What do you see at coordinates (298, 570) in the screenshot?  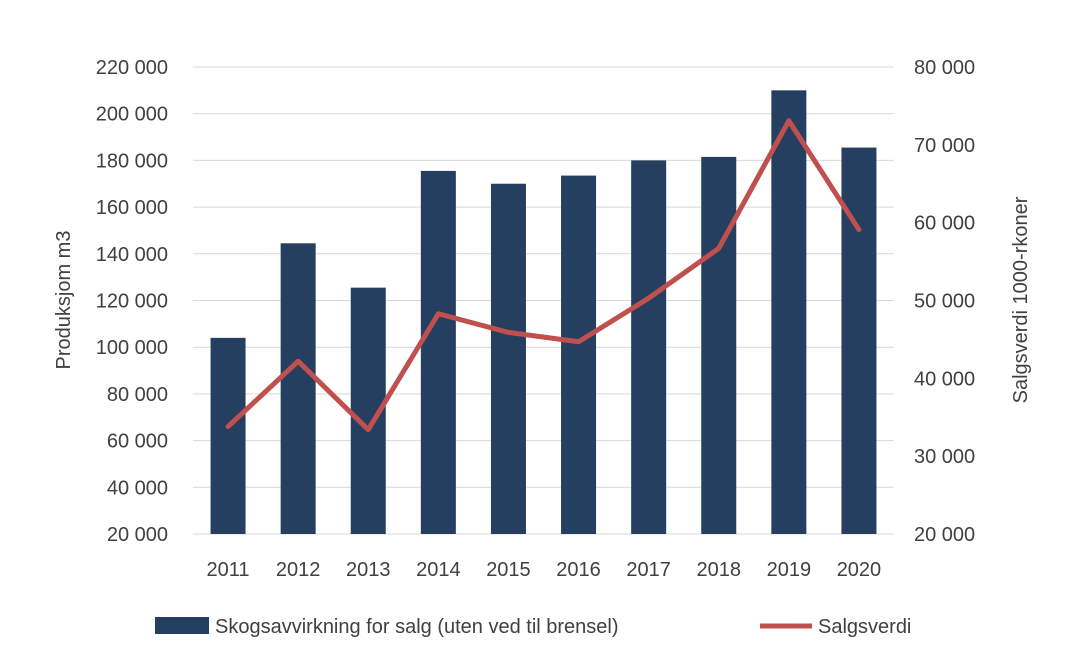 I see `x-tick-label: 2012` at bounding box center [298, 570].